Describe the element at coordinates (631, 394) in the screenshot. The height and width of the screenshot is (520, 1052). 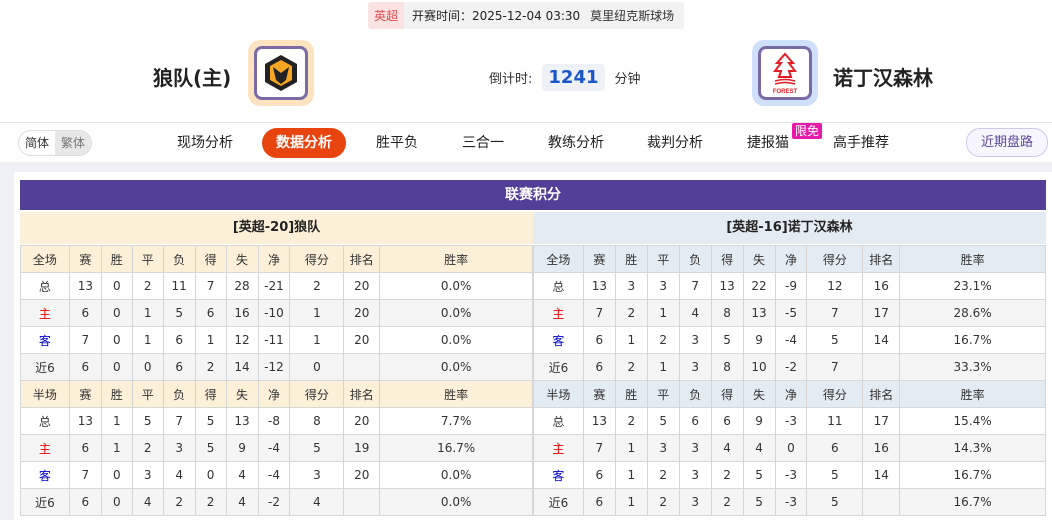
I see `column-header: 胜` at that location.